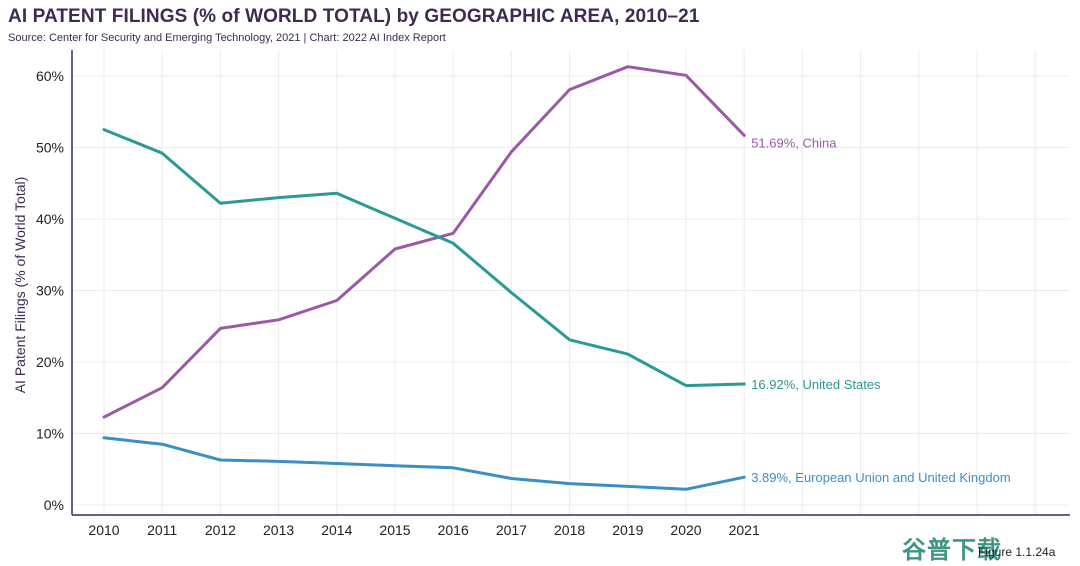  What do you see at coordinates (162, 530) in the screenshot?
I see `x-tick-label: 2011` at bounding box center [162, 530].